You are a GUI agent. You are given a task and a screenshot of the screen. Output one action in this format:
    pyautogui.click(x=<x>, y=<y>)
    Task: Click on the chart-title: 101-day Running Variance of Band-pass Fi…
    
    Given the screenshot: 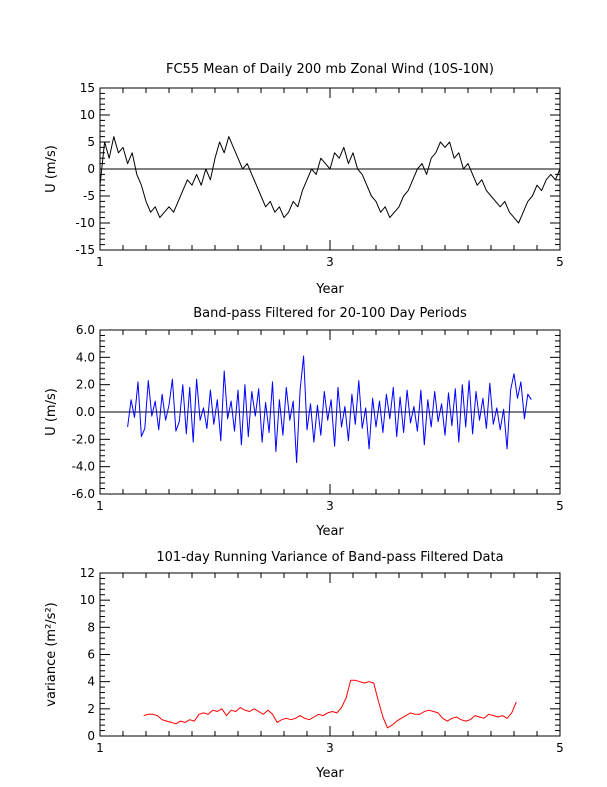 What is the action you would take?
    pyautogui.click(x=329, y=557)
    